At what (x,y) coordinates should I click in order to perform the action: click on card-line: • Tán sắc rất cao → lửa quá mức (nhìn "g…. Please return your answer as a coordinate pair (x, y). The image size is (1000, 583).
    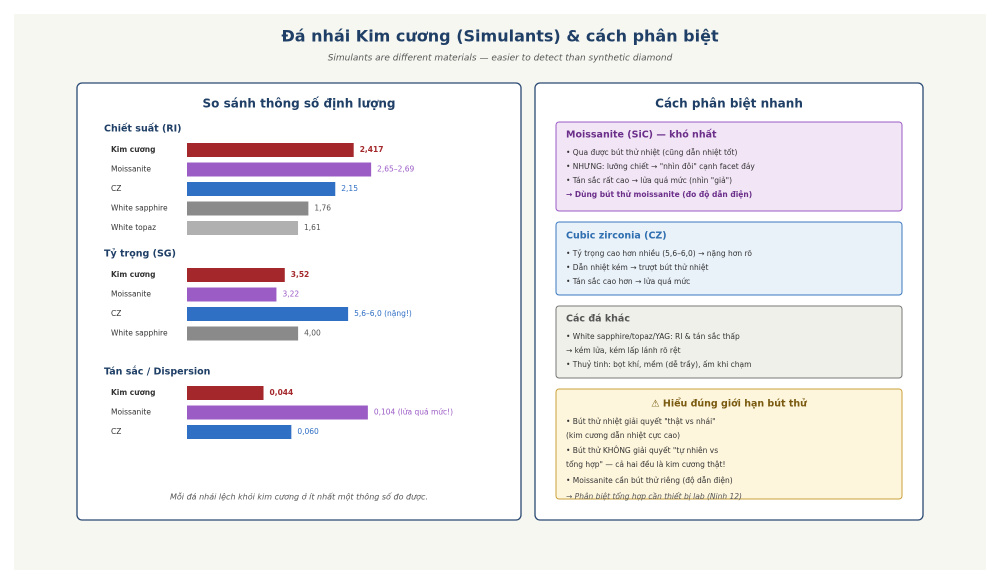
    Looking at the image, I should click on (649, 180).